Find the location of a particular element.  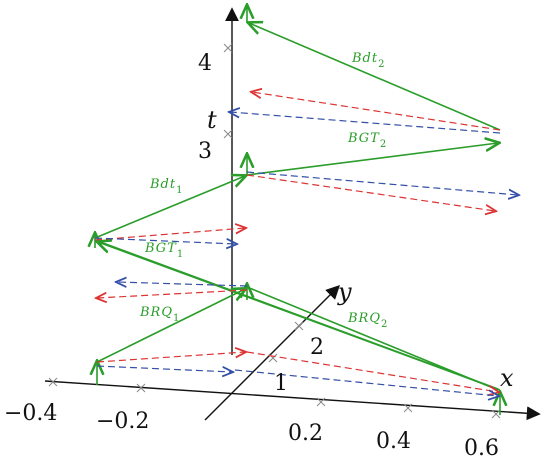

axis-label: t is located at coordinates (212, 120).